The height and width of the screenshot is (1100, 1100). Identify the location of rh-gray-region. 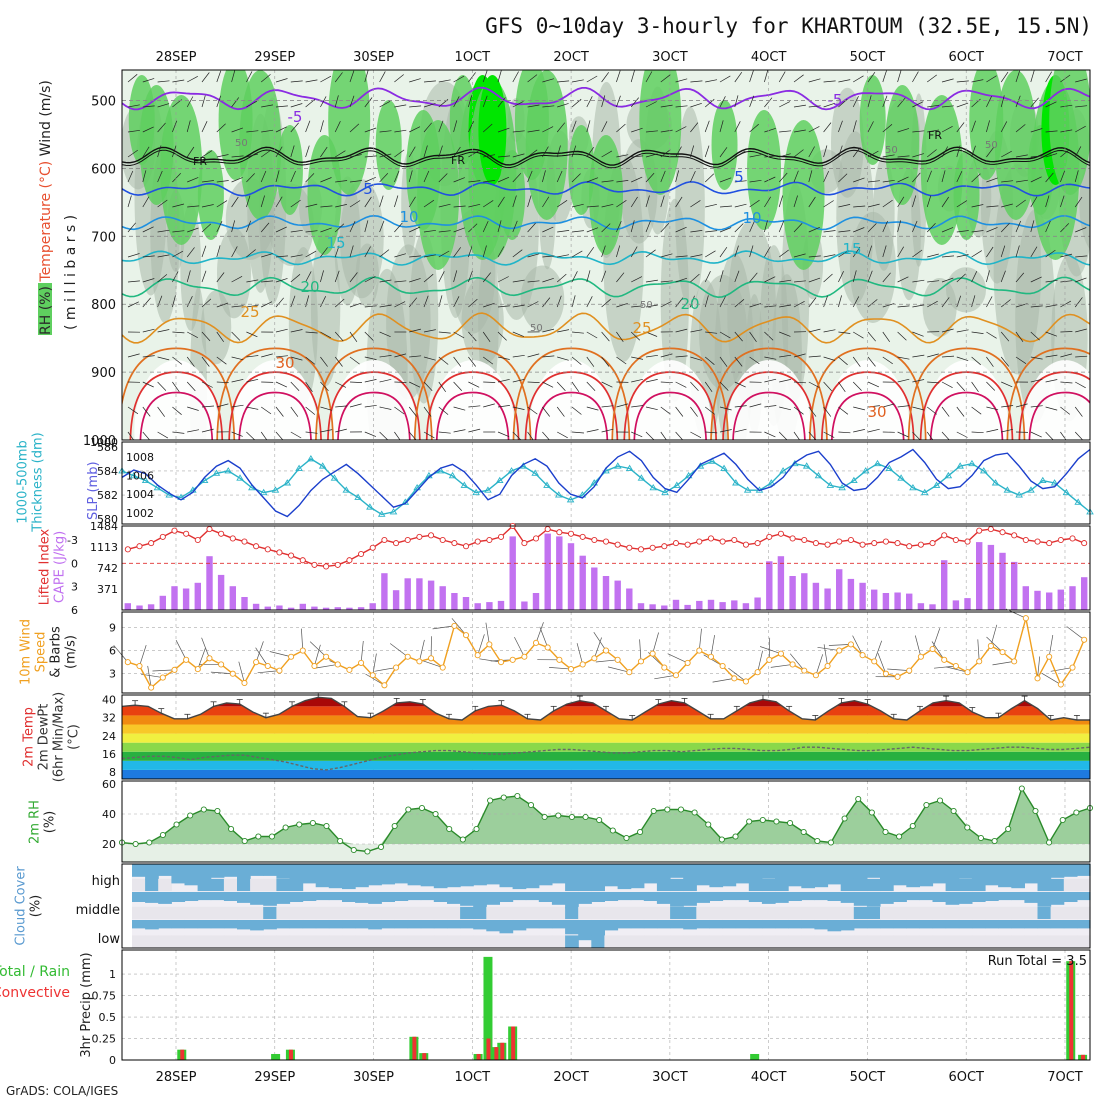
(367, 275).